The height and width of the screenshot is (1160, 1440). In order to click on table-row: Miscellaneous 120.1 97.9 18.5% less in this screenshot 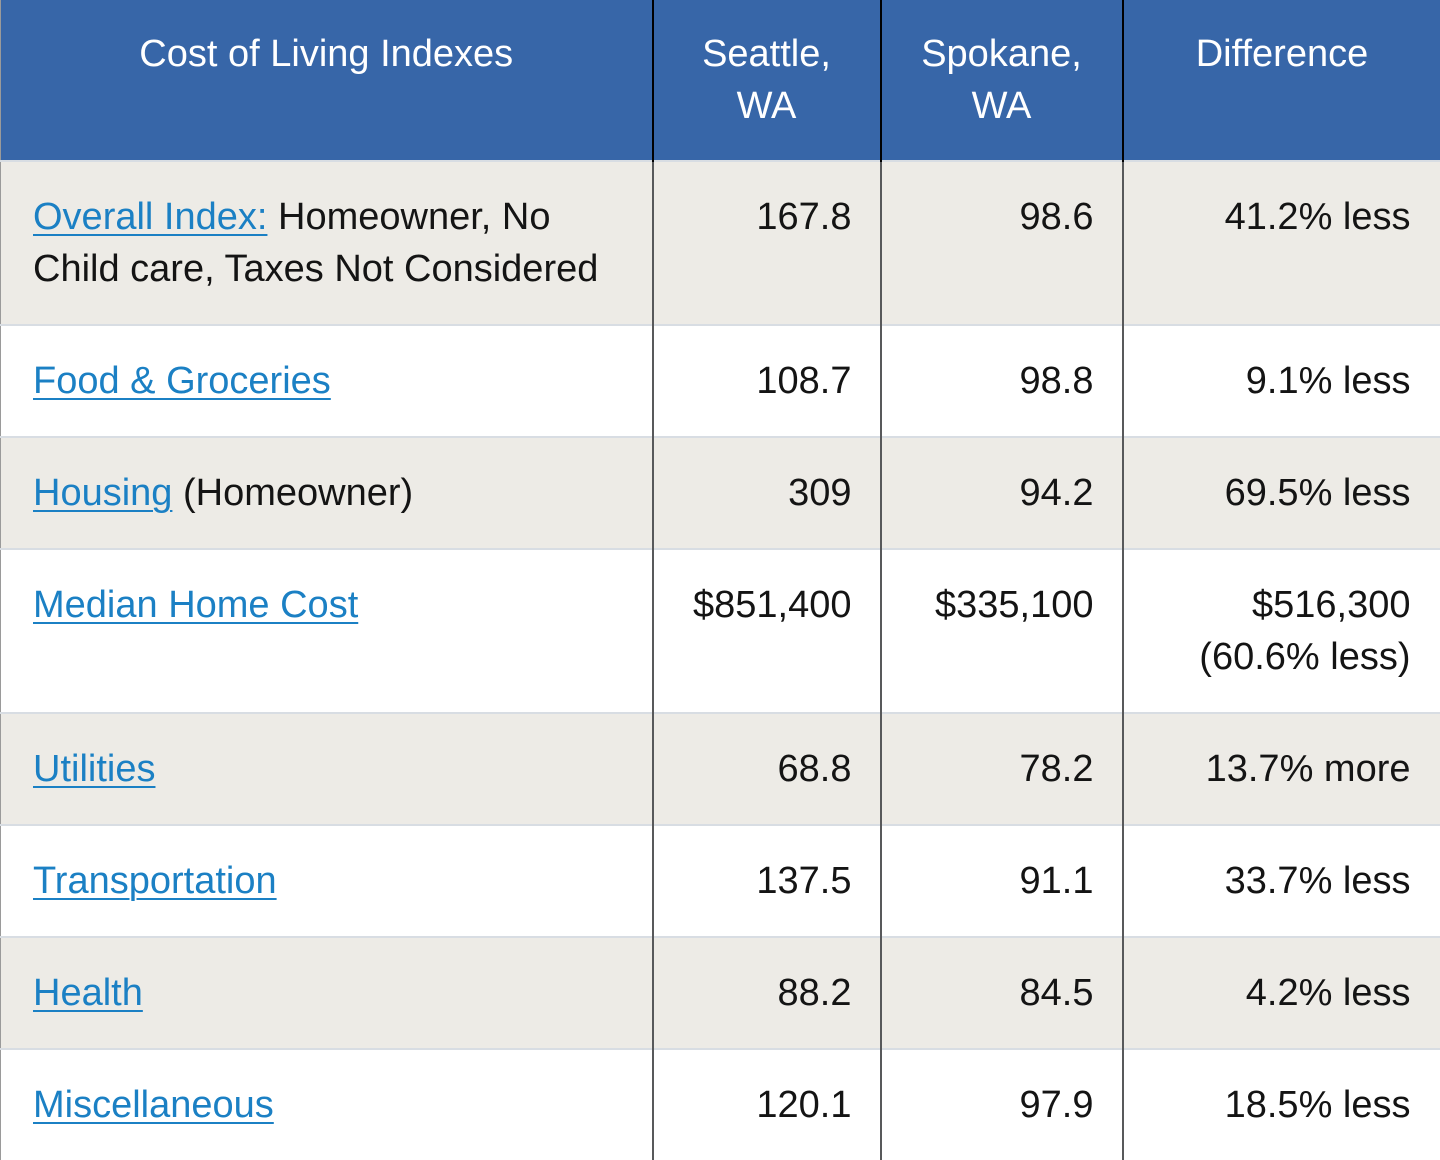, I will do `click(720, 1104)`.